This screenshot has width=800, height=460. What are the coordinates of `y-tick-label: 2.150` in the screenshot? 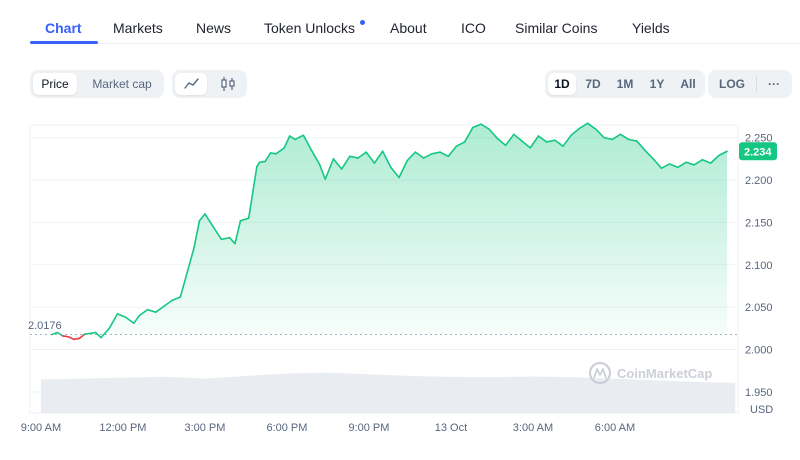 It's located at (759, 223).